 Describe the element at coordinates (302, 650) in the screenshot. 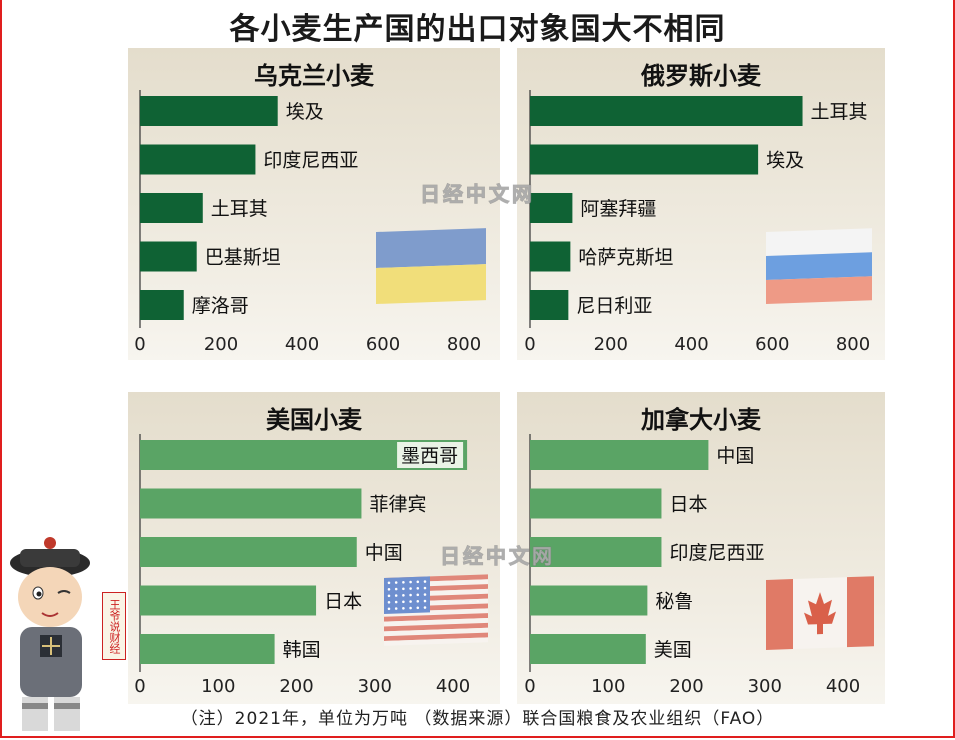

I see `bar-label: 韩国` at that location.